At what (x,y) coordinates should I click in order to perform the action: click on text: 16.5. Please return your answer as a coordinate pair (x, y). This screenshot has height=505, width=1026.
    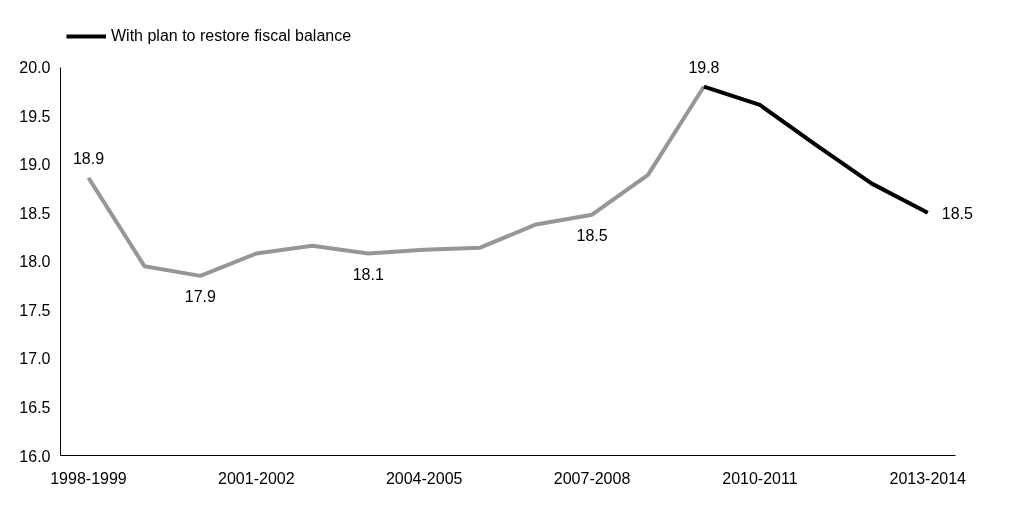
    Looking at the image, I should click on (35, 407).